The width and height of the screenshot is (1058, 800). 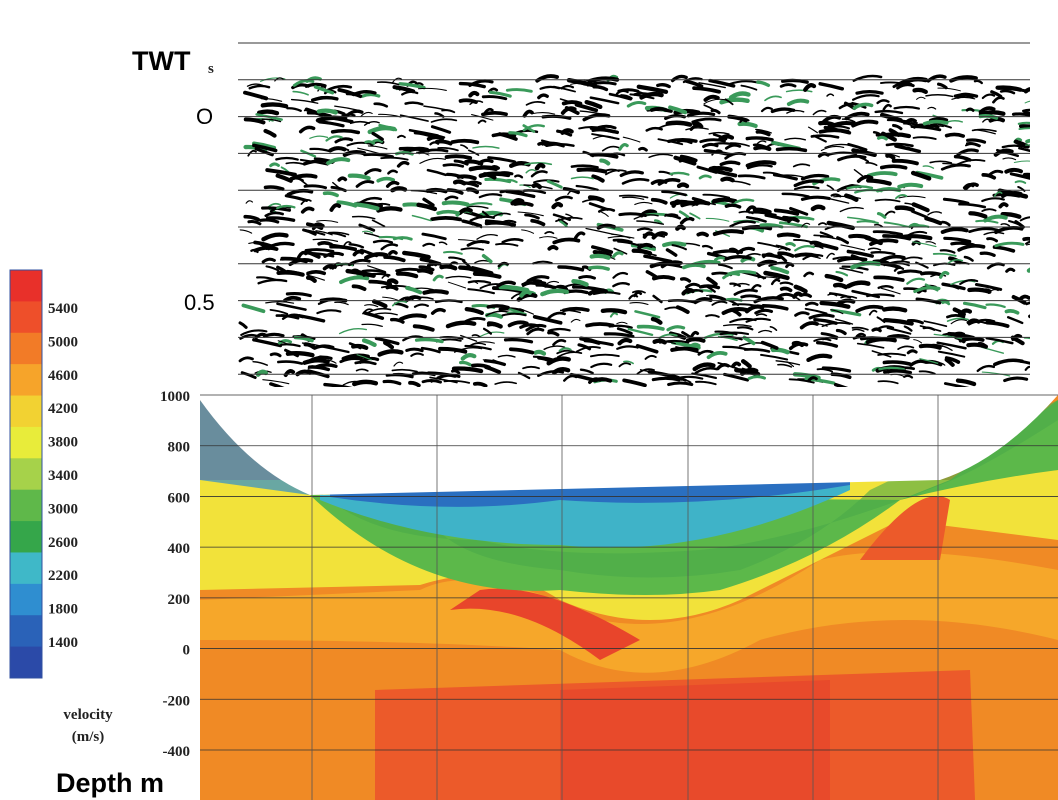 What do you see at coordinates (204, 116) in the screenshot?
I see `twt-tick: O` at bounding box center [204, 116].